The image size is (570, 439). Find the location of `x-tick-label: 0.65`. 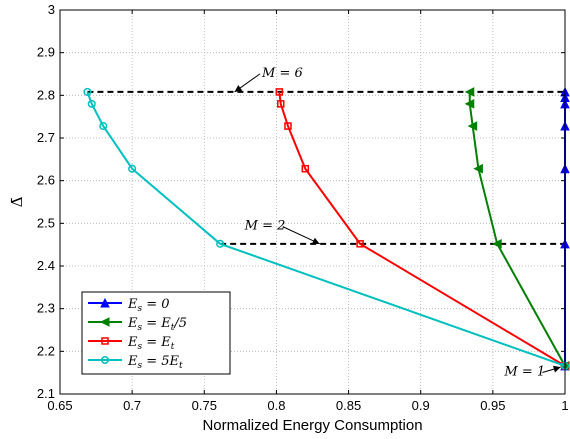

x-tick-label: 0.65 is located at coordinates (59, 405).